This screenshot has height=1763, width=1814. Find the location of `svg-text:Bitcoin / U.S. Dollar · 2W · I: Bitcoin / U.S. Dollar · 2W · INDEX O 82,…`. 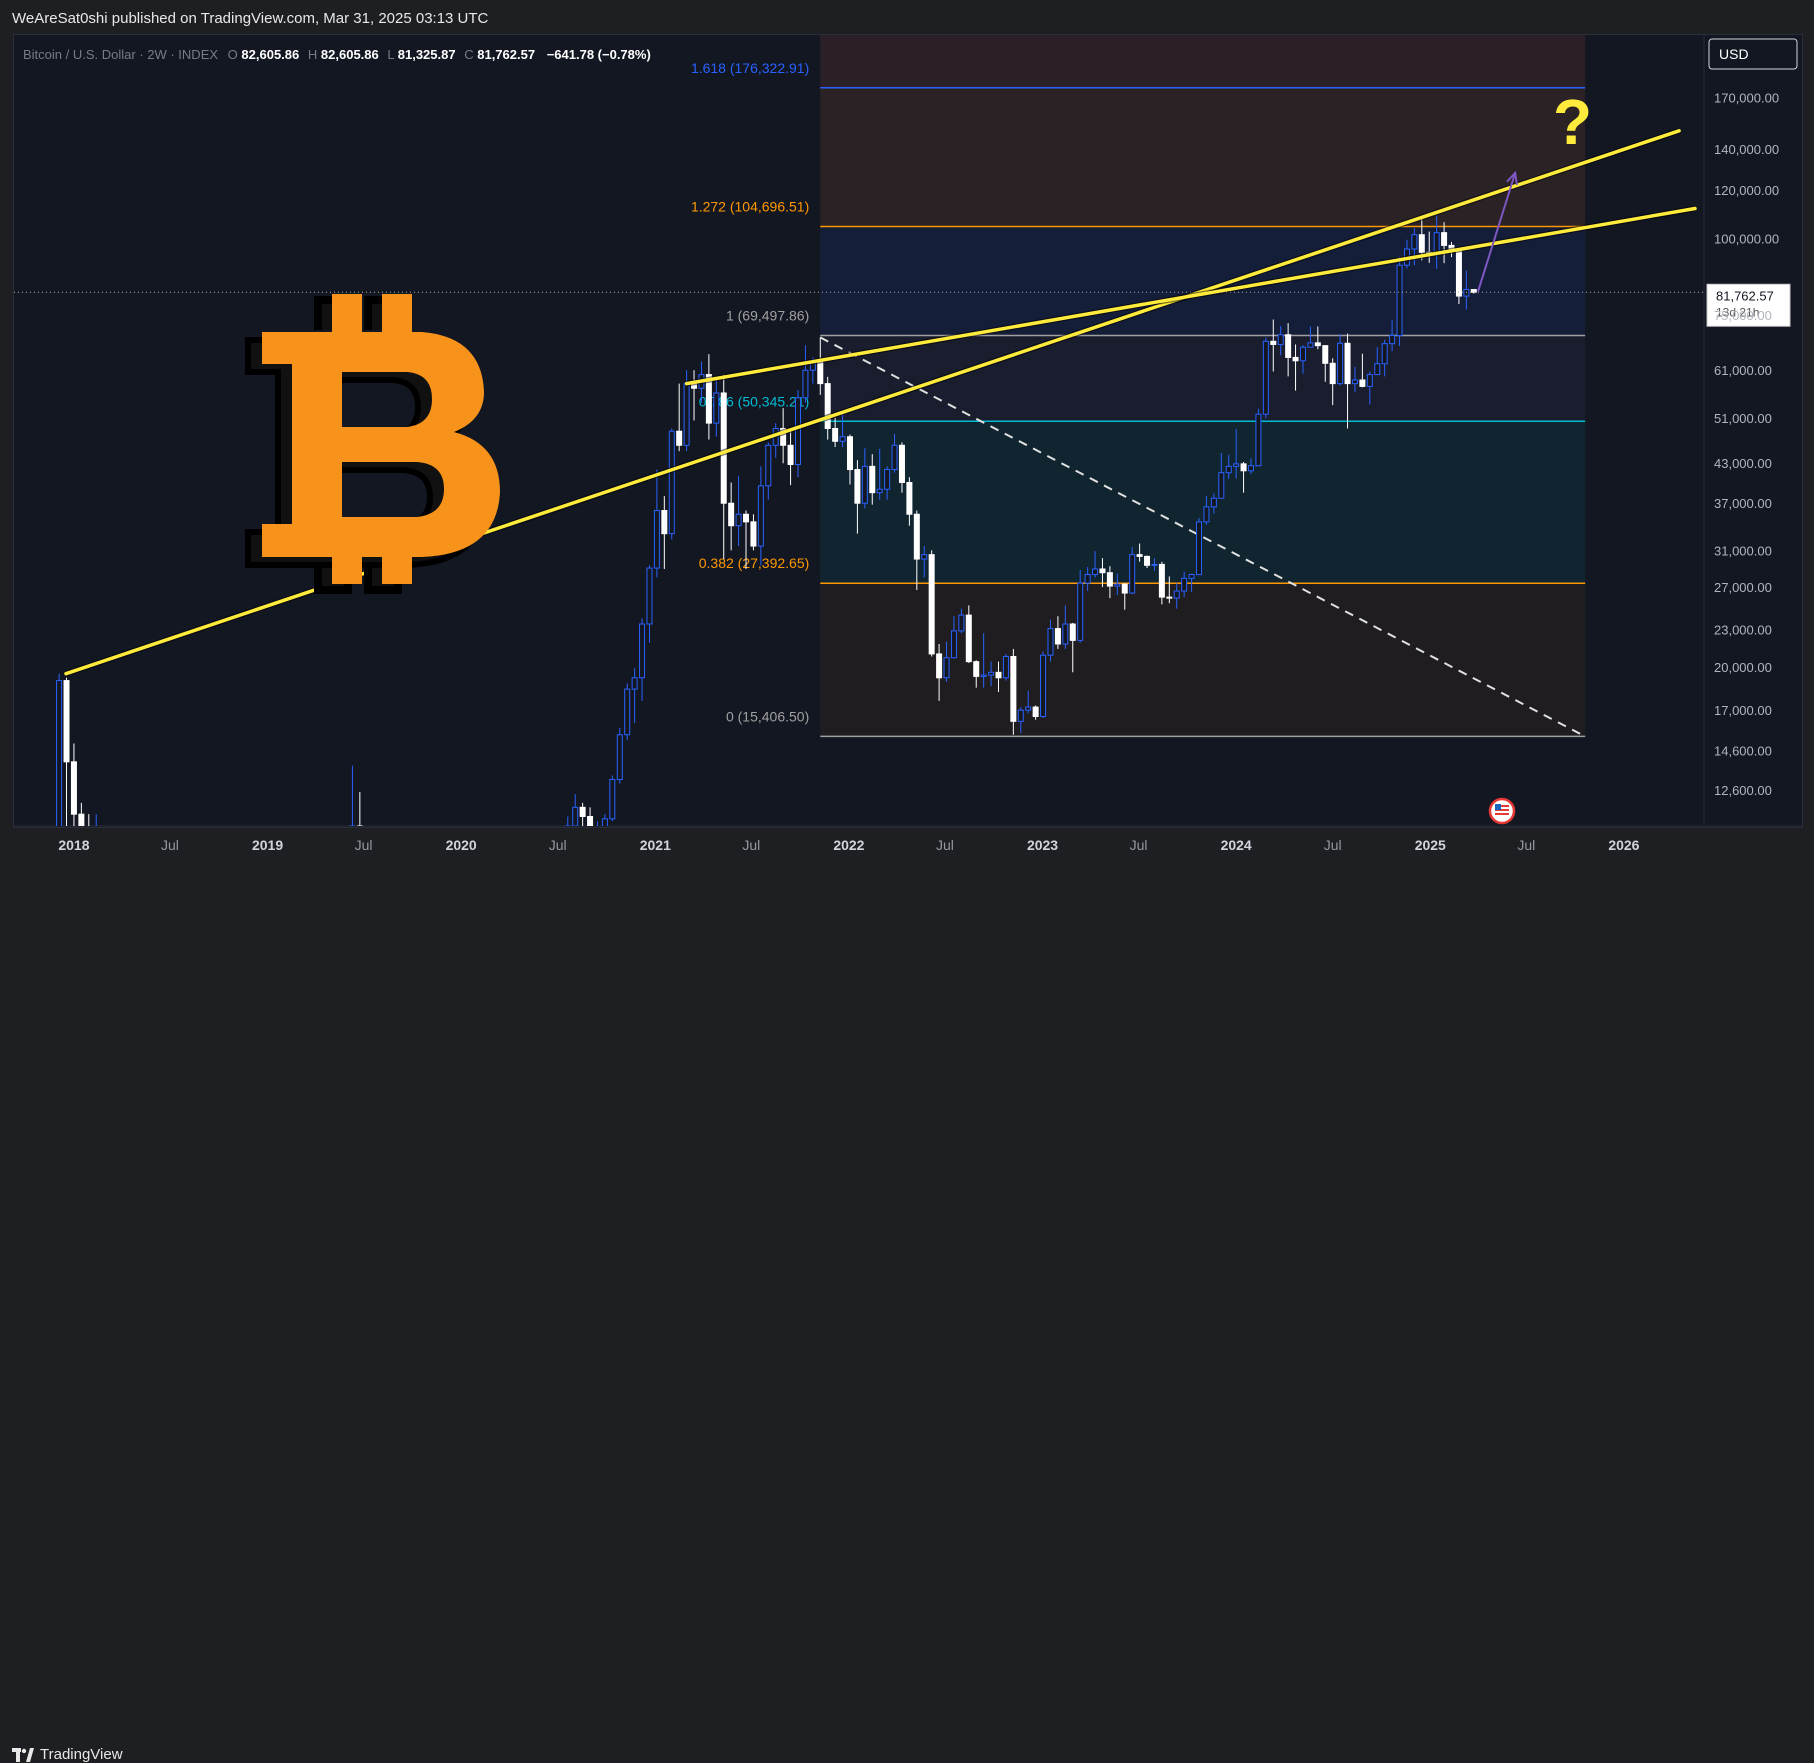

svg-text:Bitcoin / U.S. Dollar · 2W · I: Bitcoin / U.S. Dollar · 2W · INDEX O 82,… is located at coordinates (337, 54).